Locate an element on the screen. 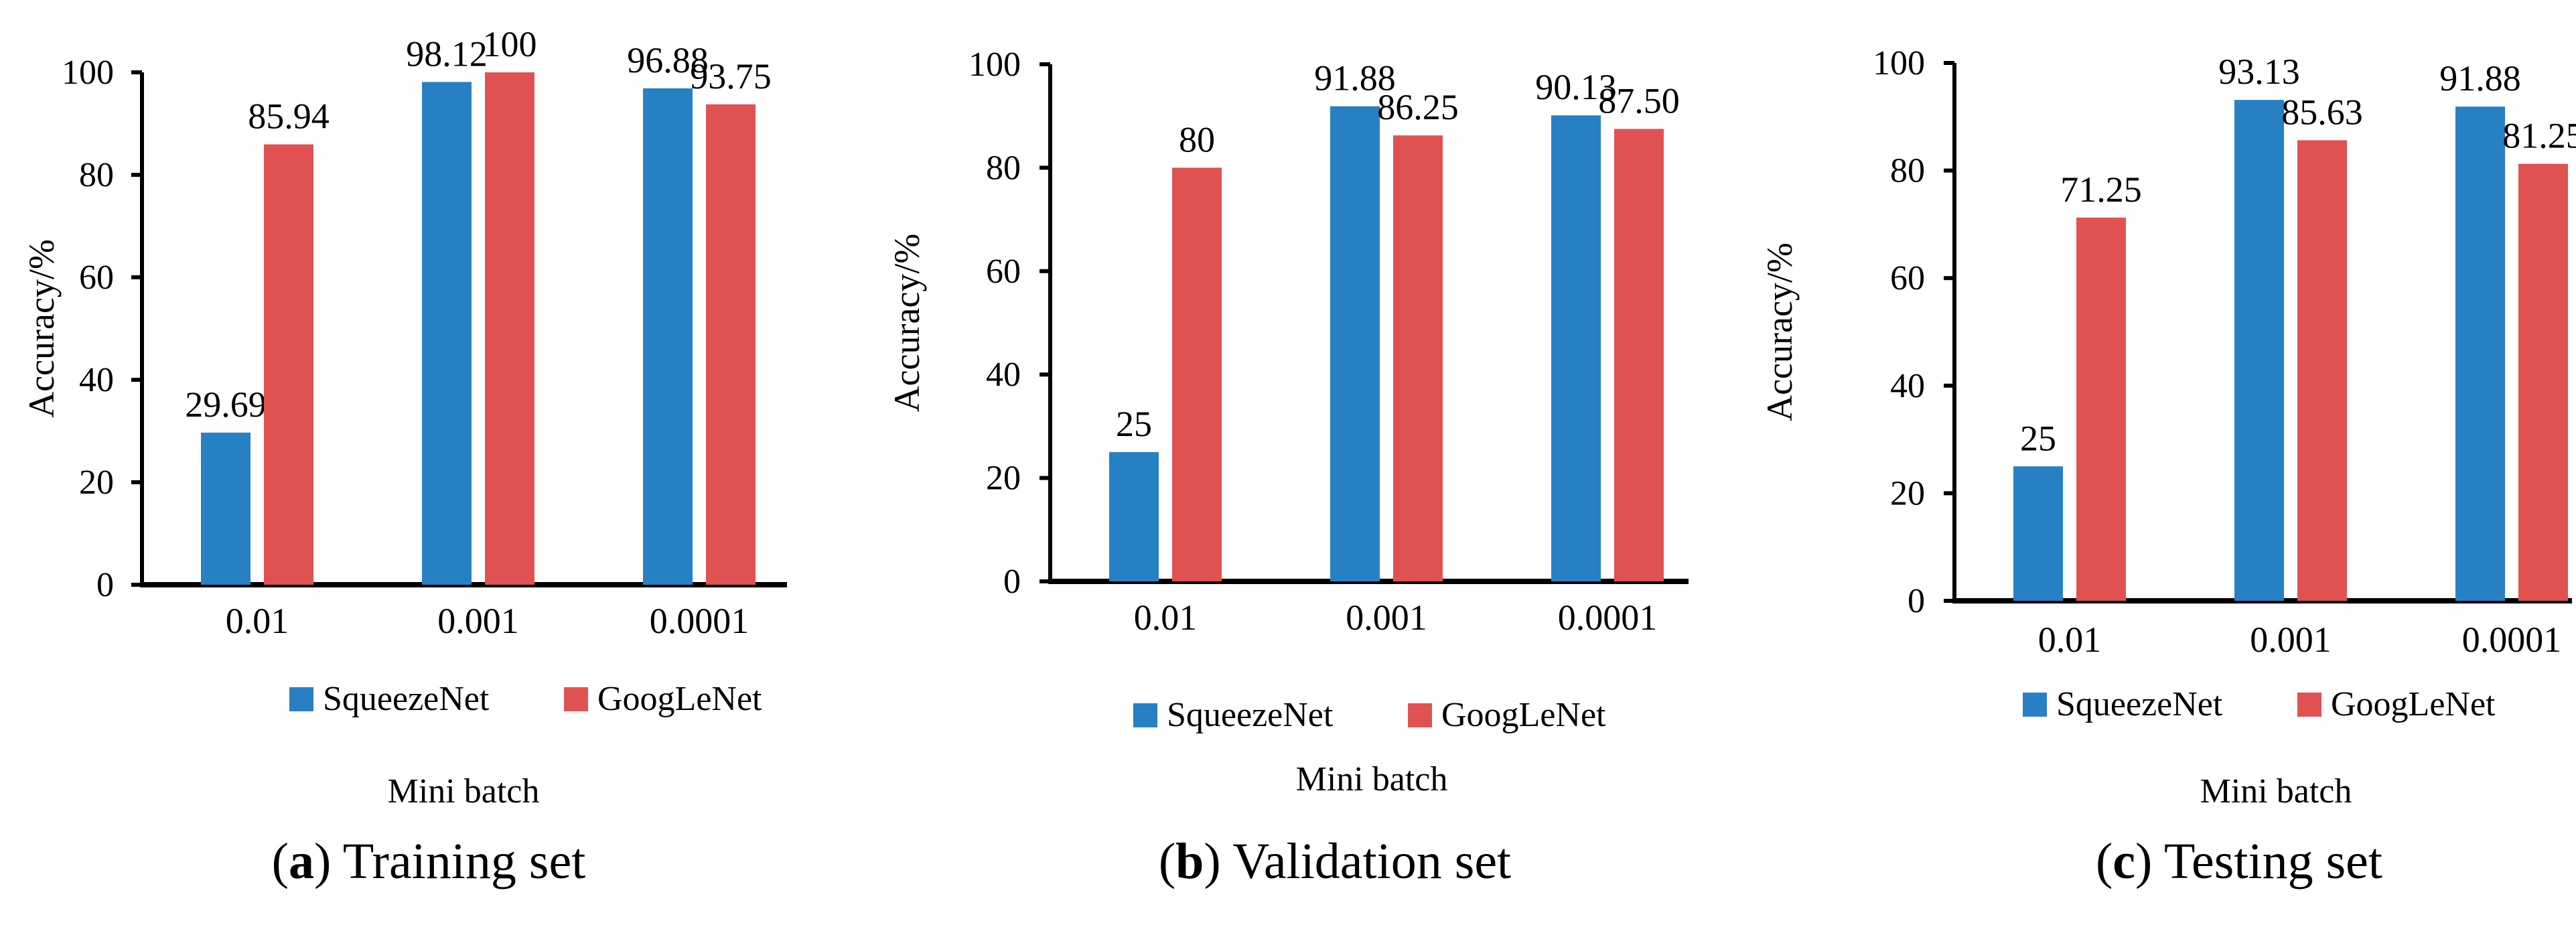 The width and height of the screenshot is (2576, 927). caption-text: Validation set is located at coordinates (1372, 861).